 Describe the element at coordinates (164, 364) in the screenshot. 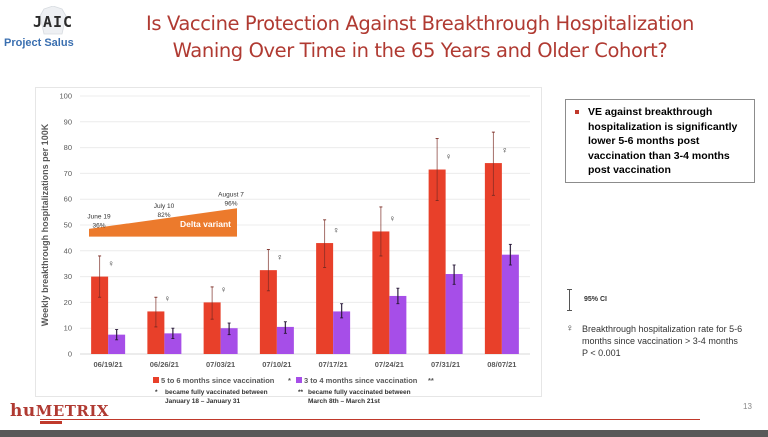

I see `x-tick-label: 06/26/21` at that location.